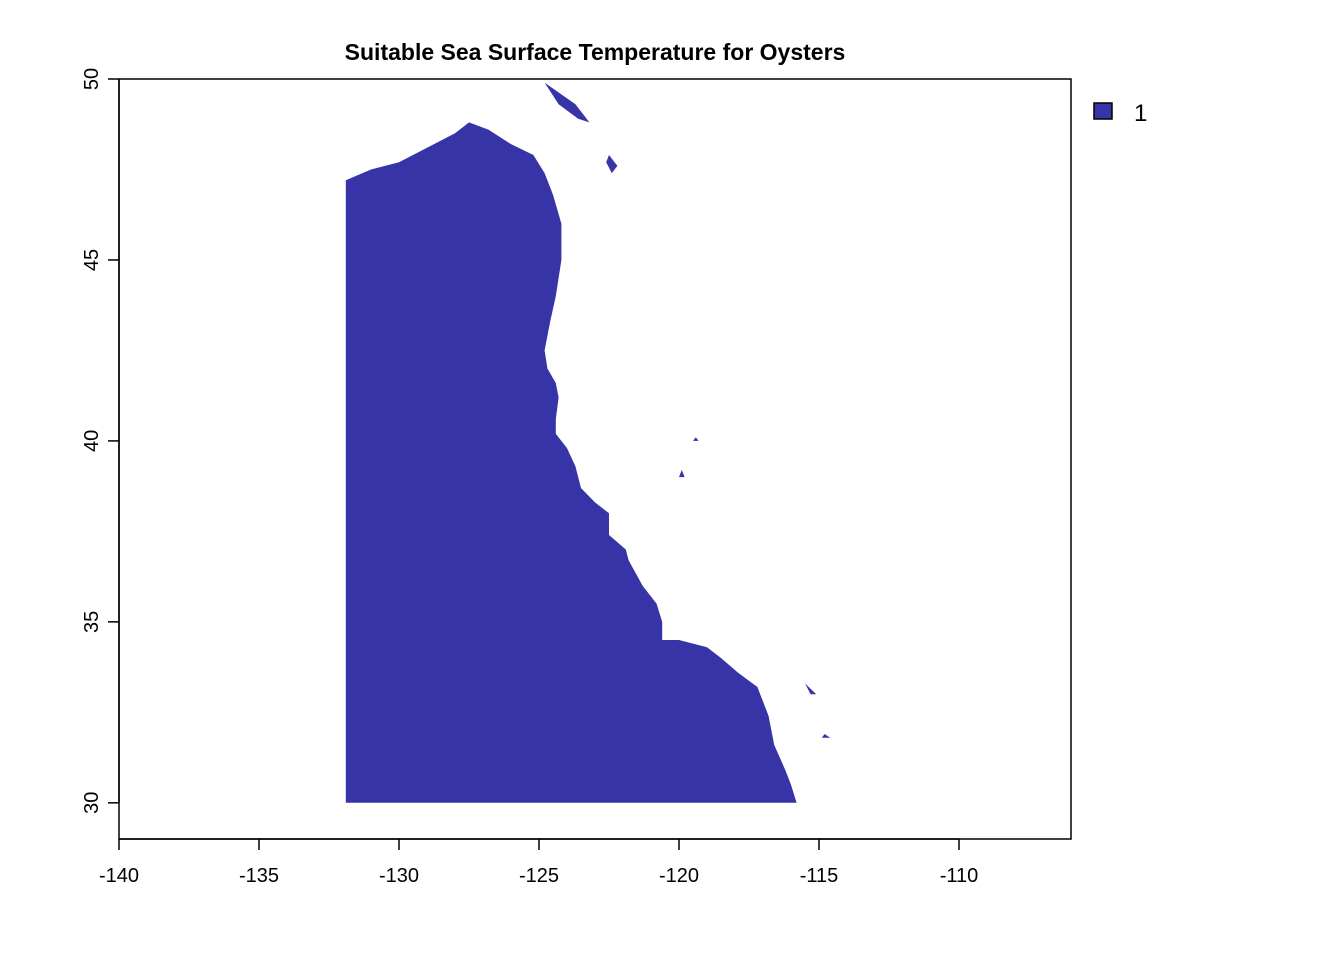 This screenshot has width=1344, height=960. I want to click on x-tick-label: -130, so click(399, 876).